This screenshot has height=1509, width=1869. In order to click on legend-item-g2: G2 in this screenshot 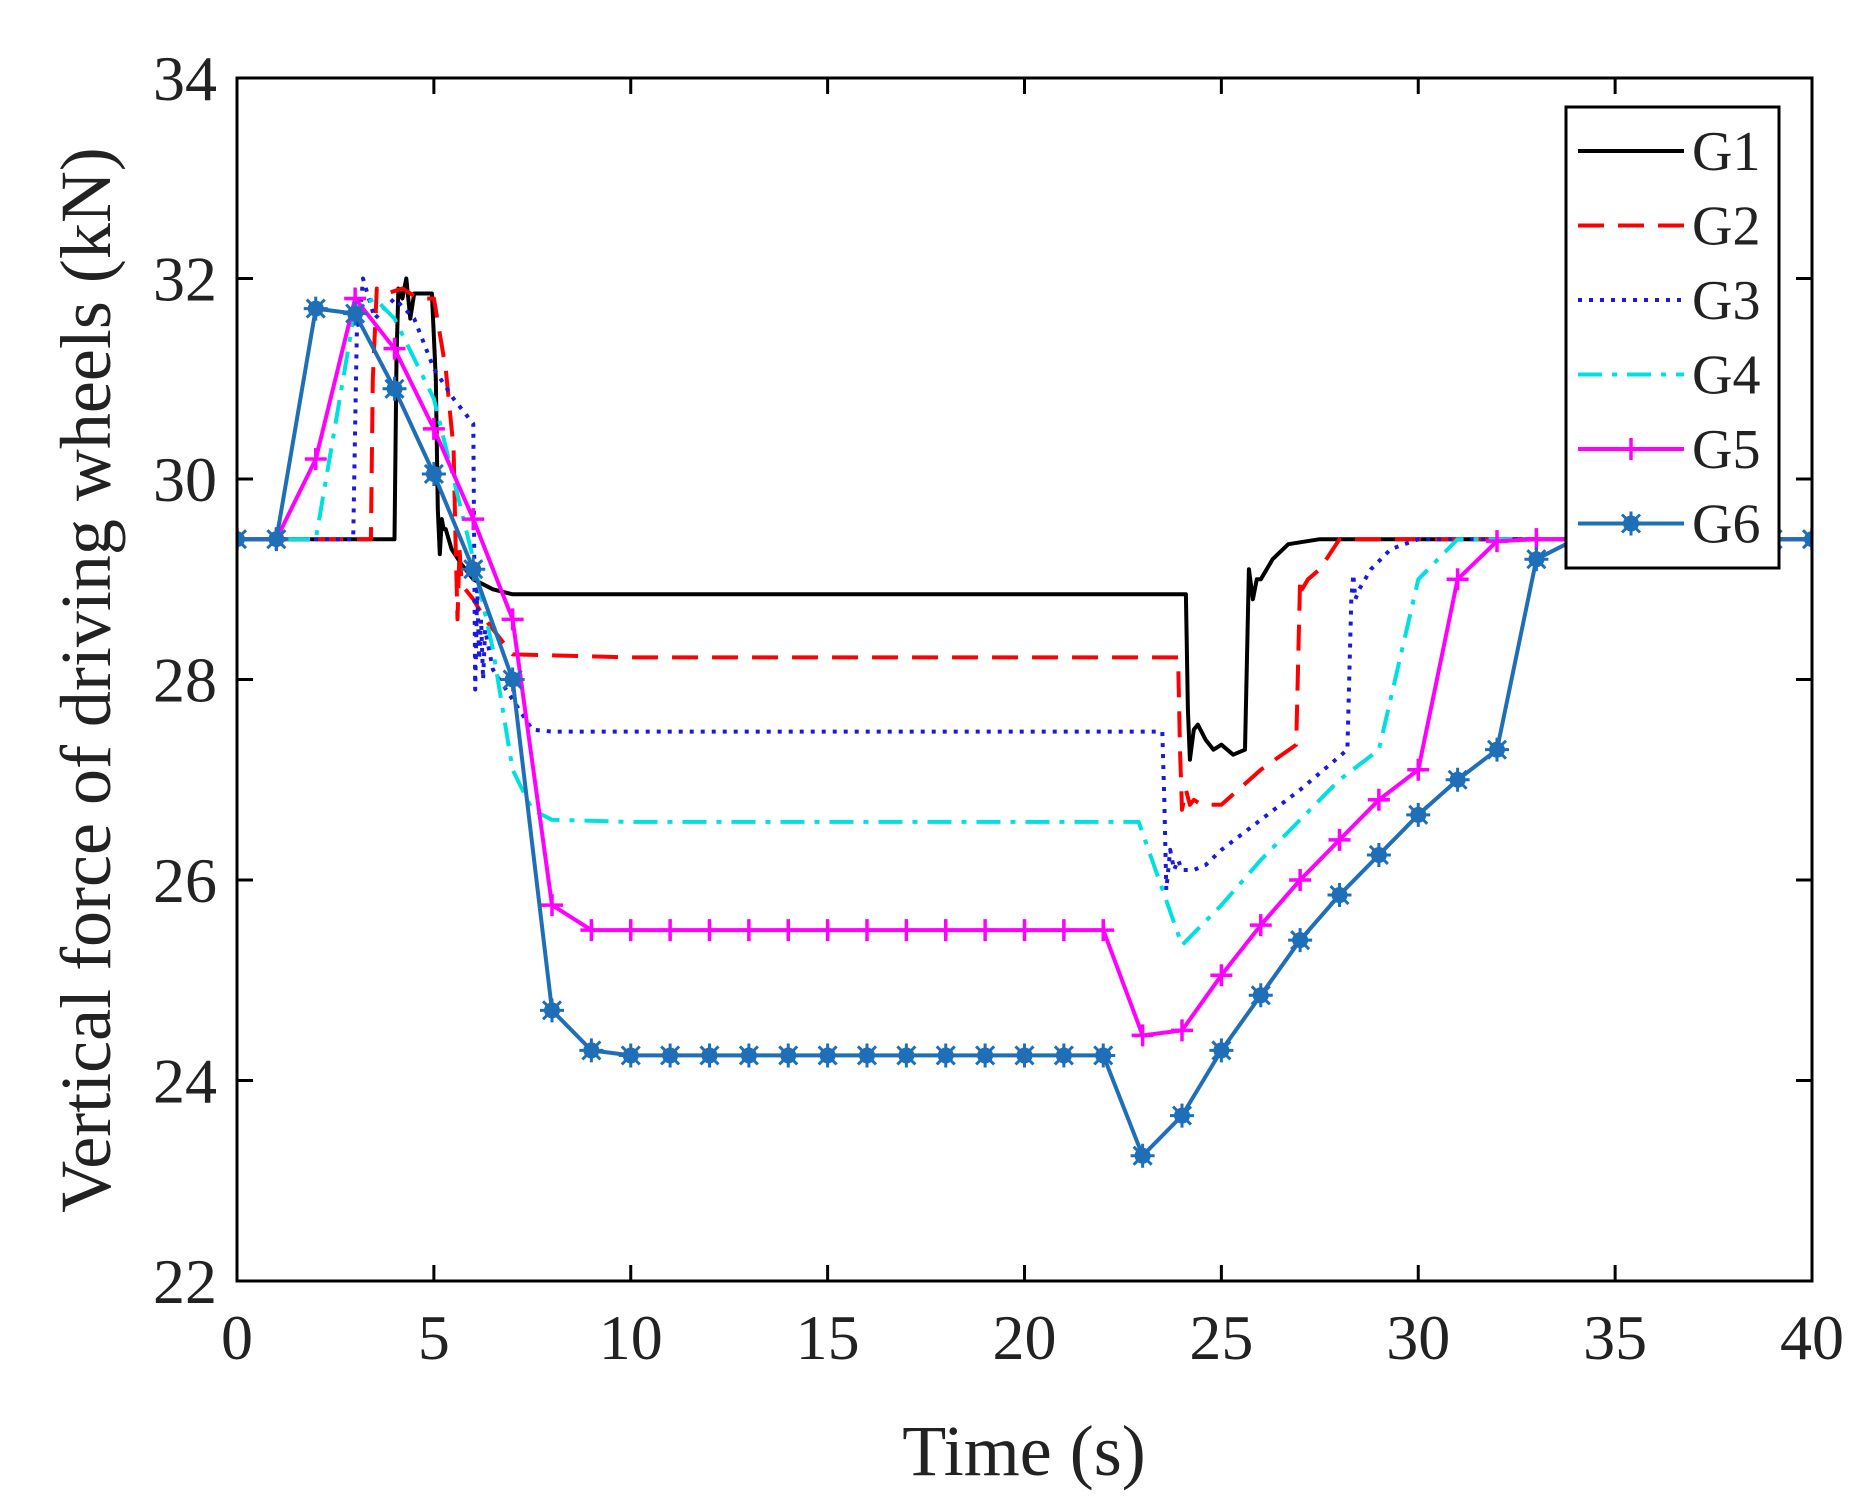, I will do `click(1669, 227)`.